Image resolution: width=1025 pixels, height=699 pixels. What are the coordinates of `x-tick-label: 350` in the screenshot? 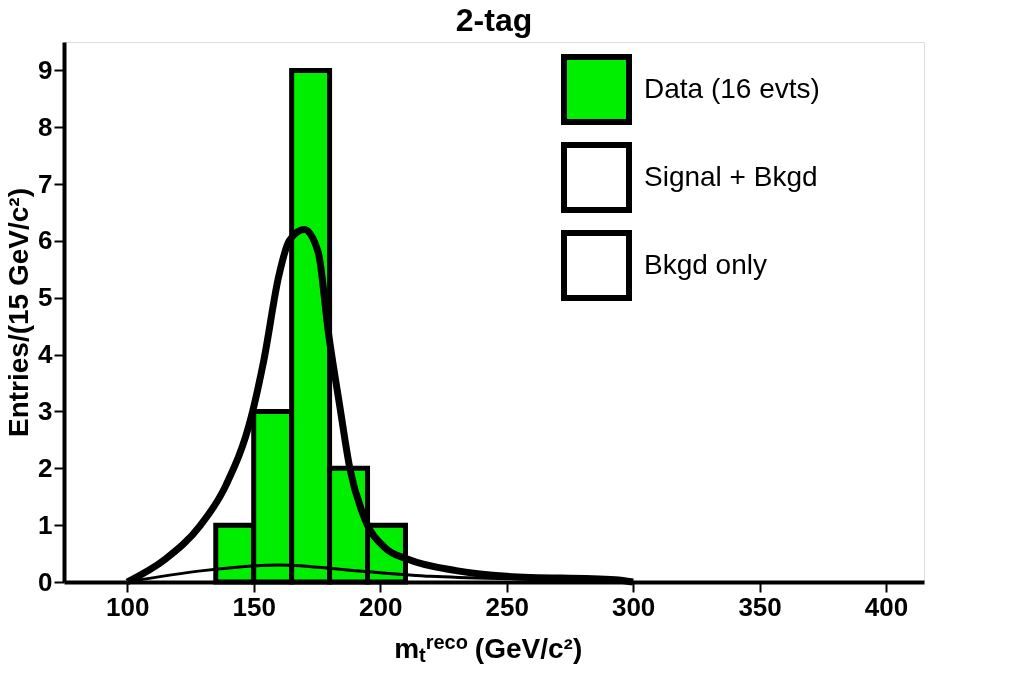 It's located at (760, 606).